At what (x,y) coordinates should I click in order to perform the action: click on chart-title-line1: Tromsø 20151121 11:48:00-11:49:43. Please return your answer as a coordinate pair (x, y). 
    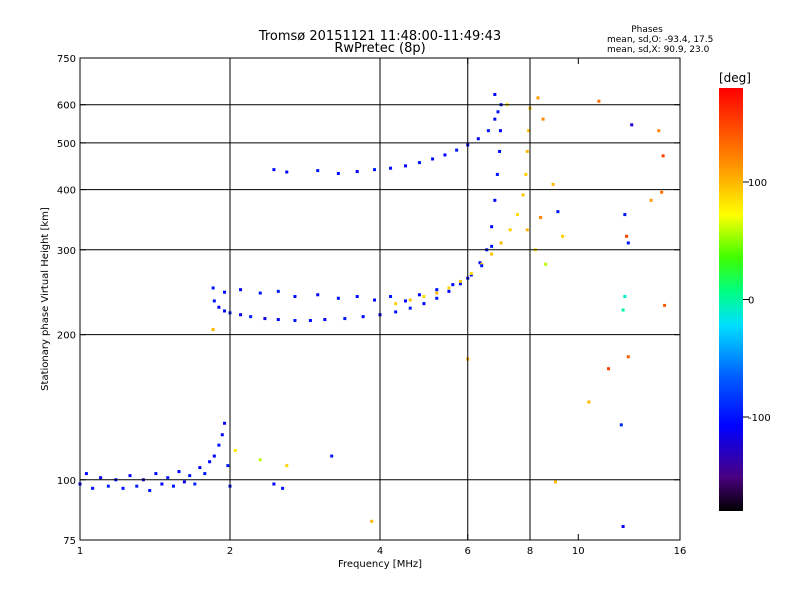
    Looking at the image, I should click on (379, 36).